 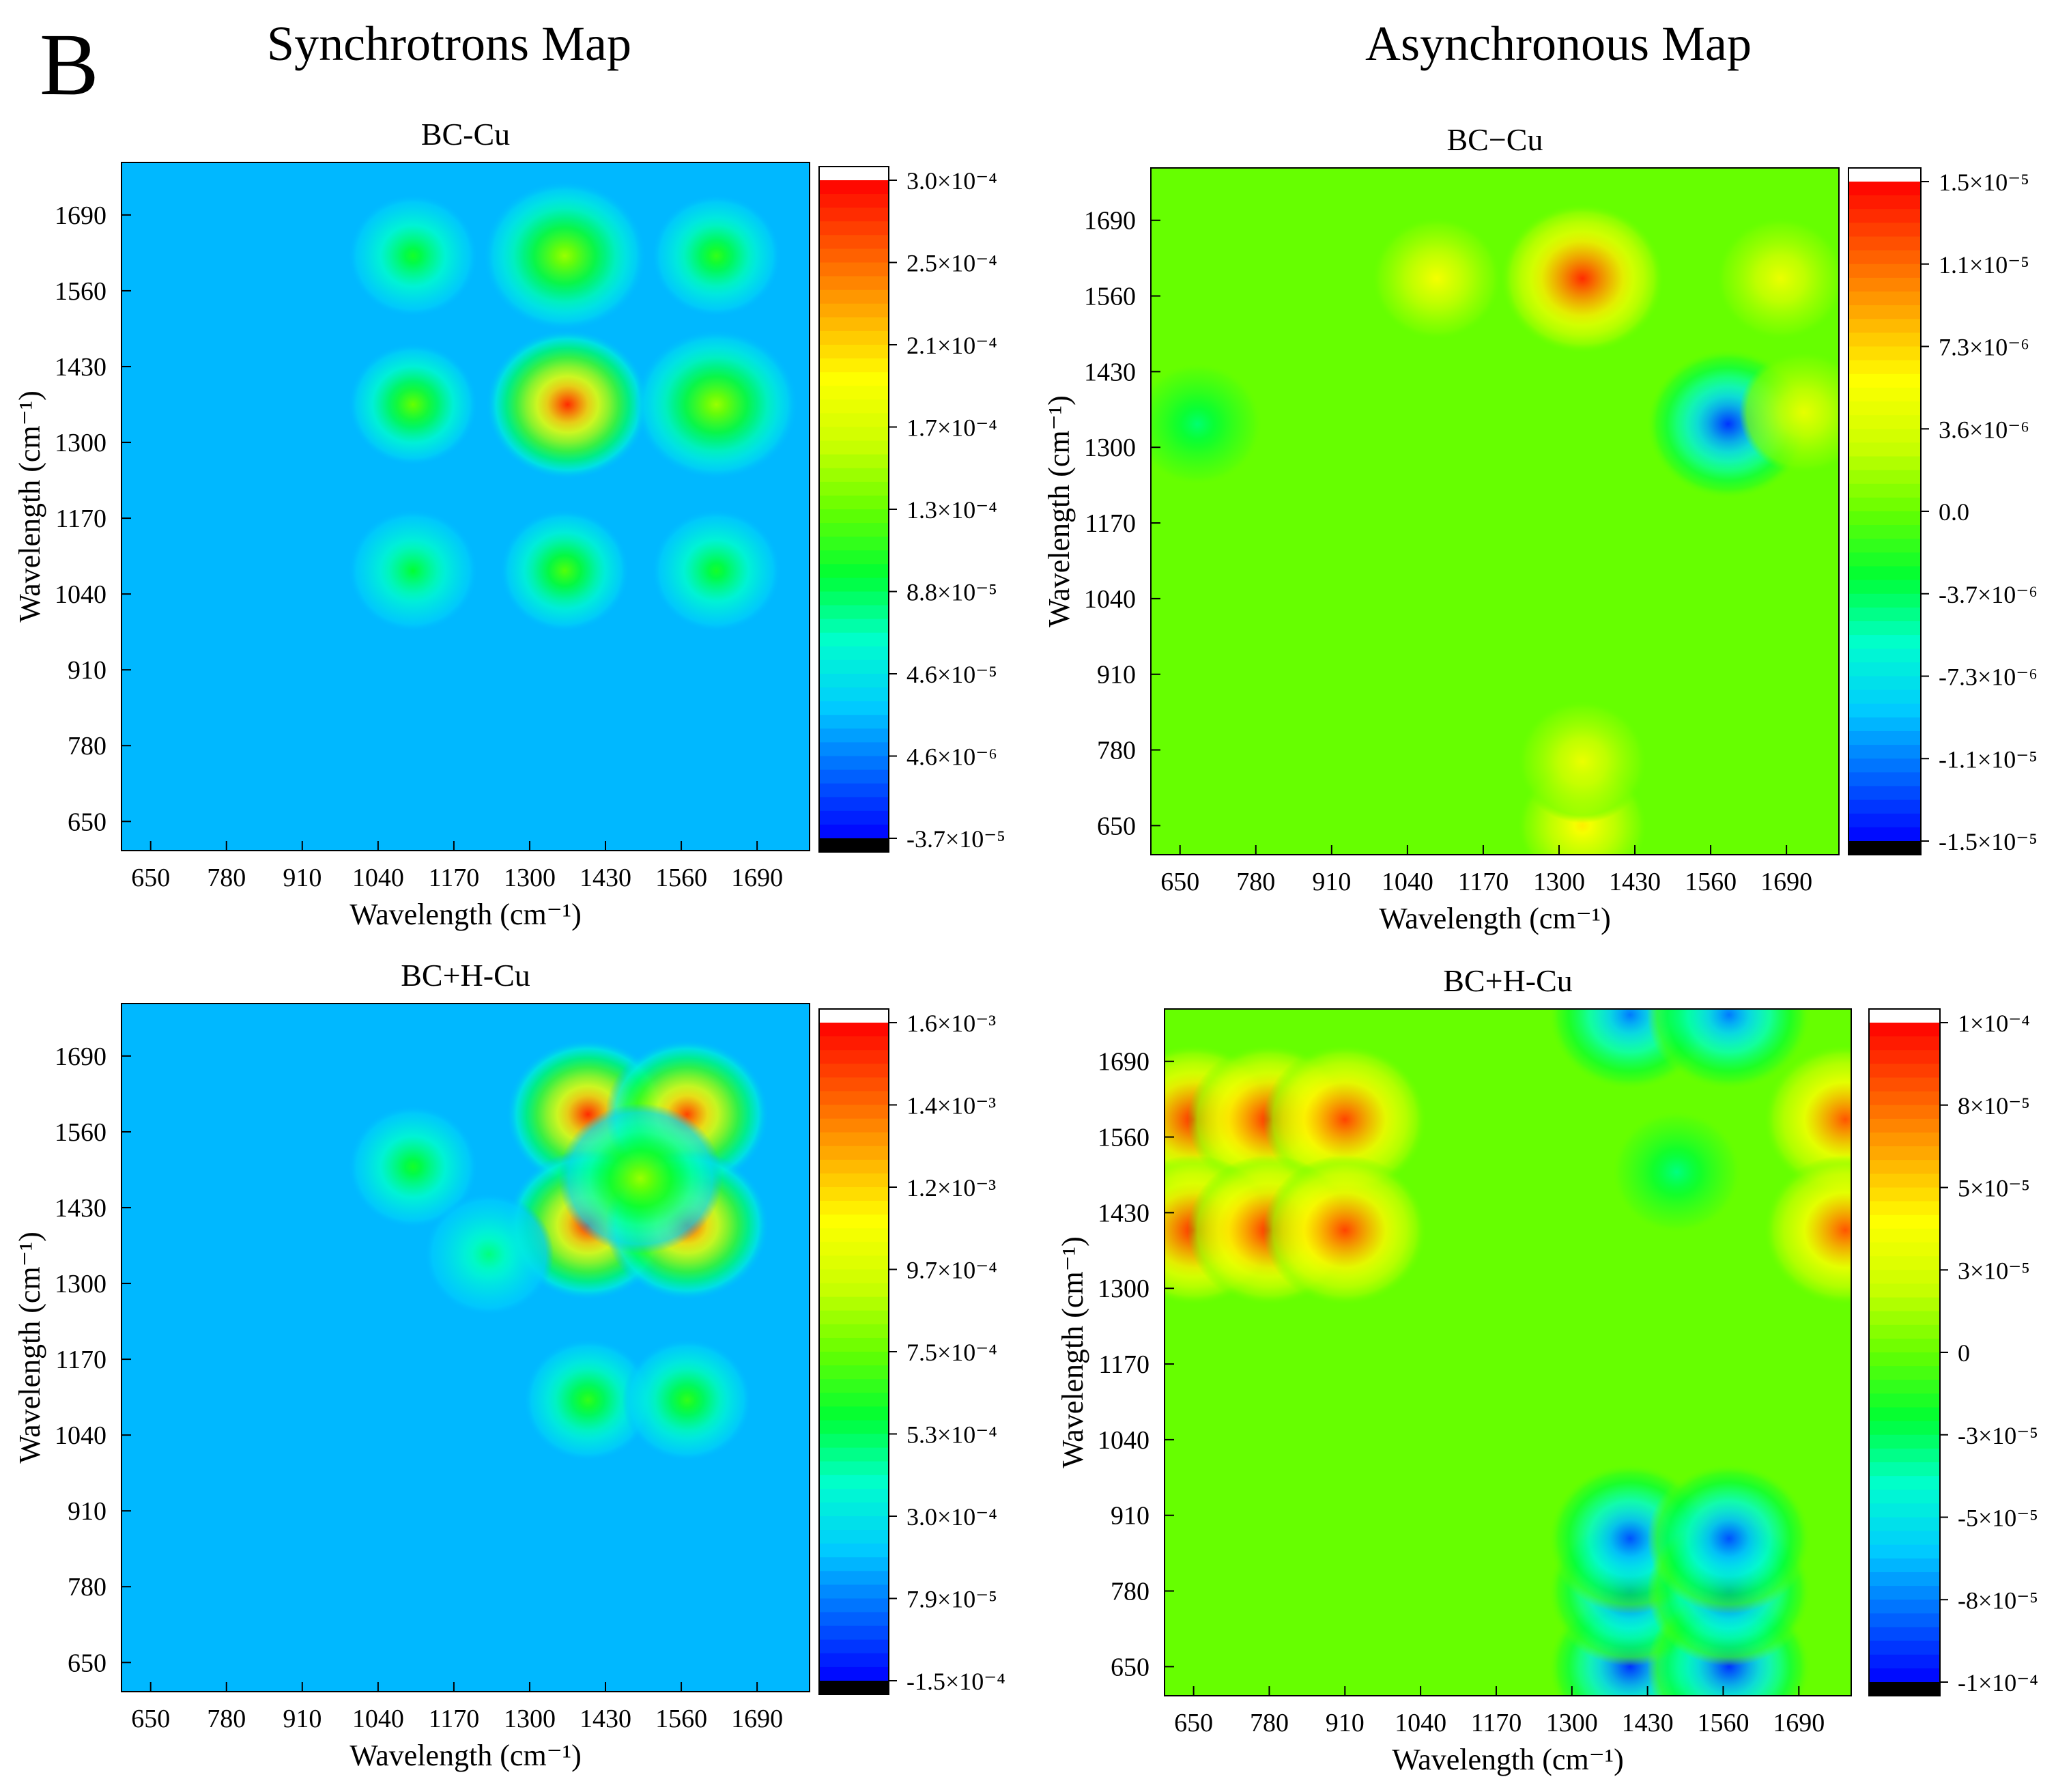 What do you see at coordinates (1110, 372) in the screenshot?
I see `y-tick-label: 1430` at bounding box center [1110, 372].